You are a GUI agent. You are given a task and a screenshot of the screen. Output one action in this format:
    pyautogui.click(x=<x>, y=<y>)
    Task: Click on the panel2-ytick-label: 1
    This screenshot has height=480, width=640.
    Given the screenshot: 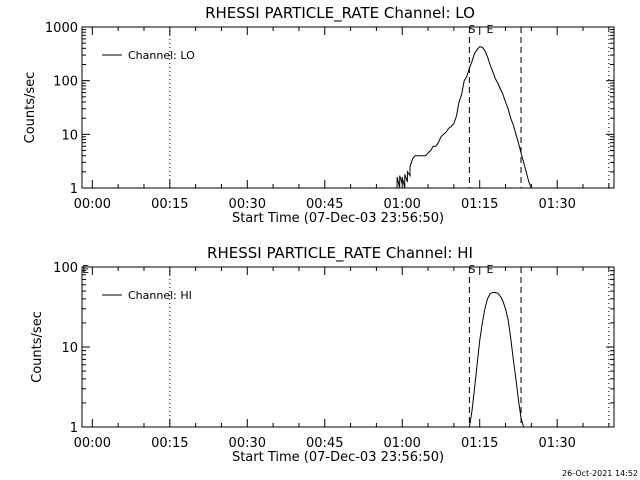 What is the action you would take?
    pyautogui.click(x=74, y=428)
    